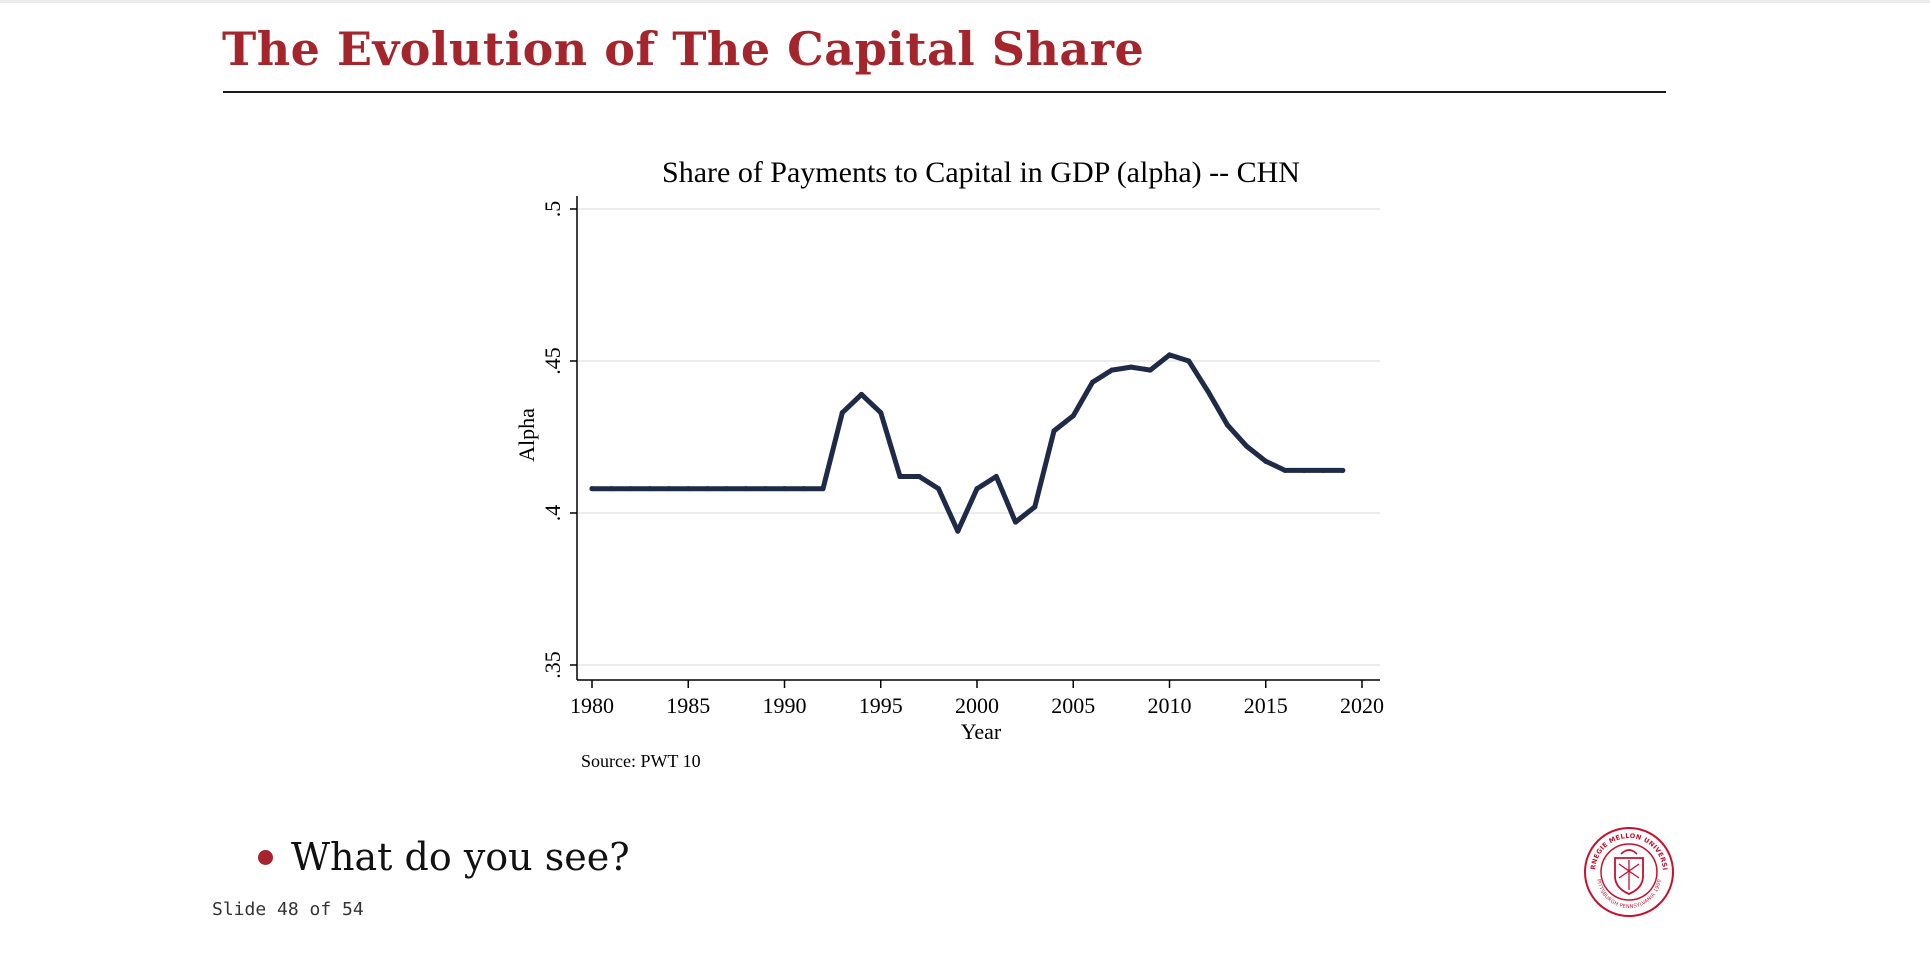  What do you see at coordinates (944, 92) in the screenshot?
I see `title-underline` at bounding box center [944, 92].